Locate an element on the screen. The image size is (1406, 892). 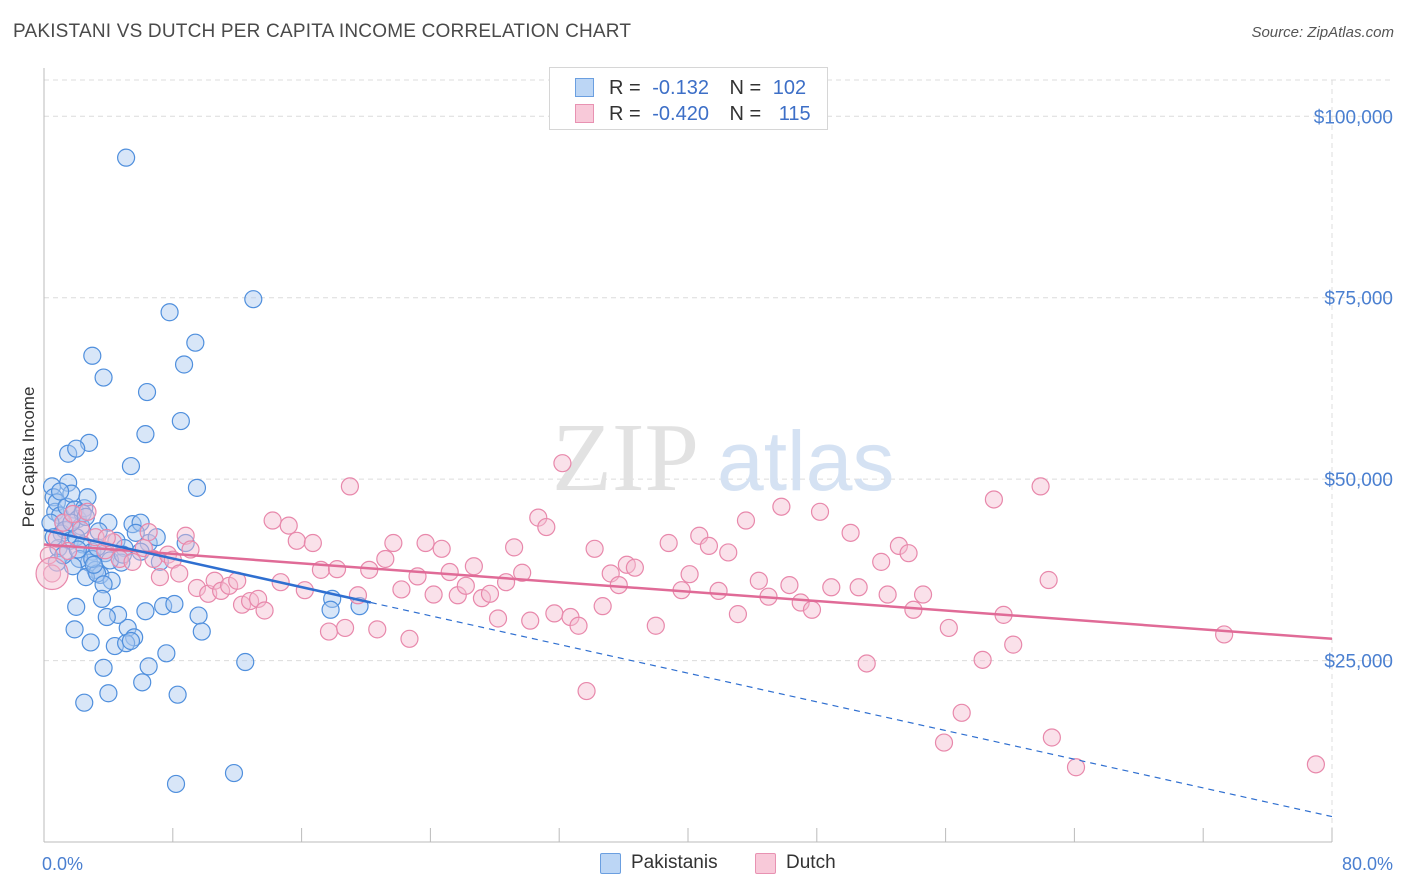
legend-r-value: -0.420 is located at coordinates (680, 114).